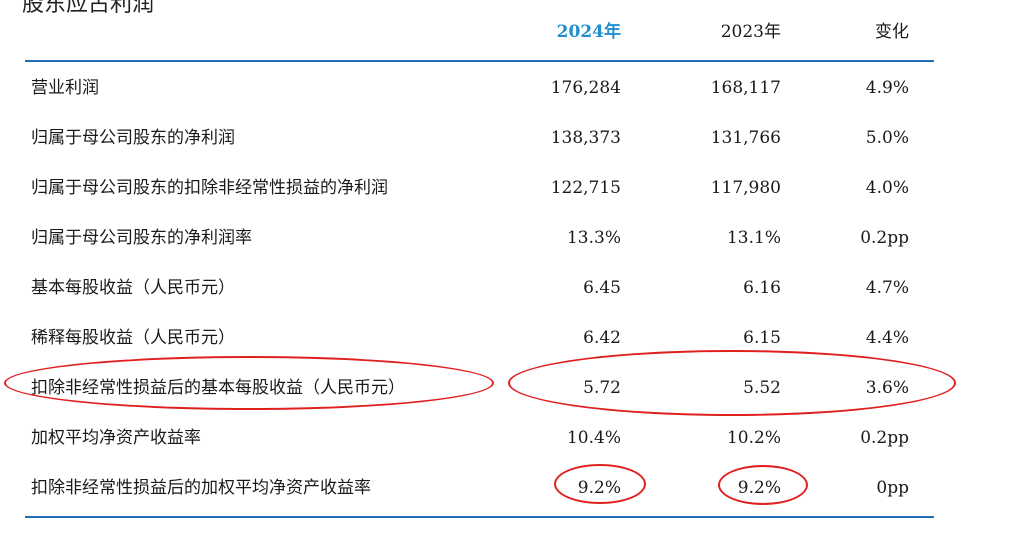  I want to click on row-label: 归属于母公司股东的净利润, so click(133, 138).